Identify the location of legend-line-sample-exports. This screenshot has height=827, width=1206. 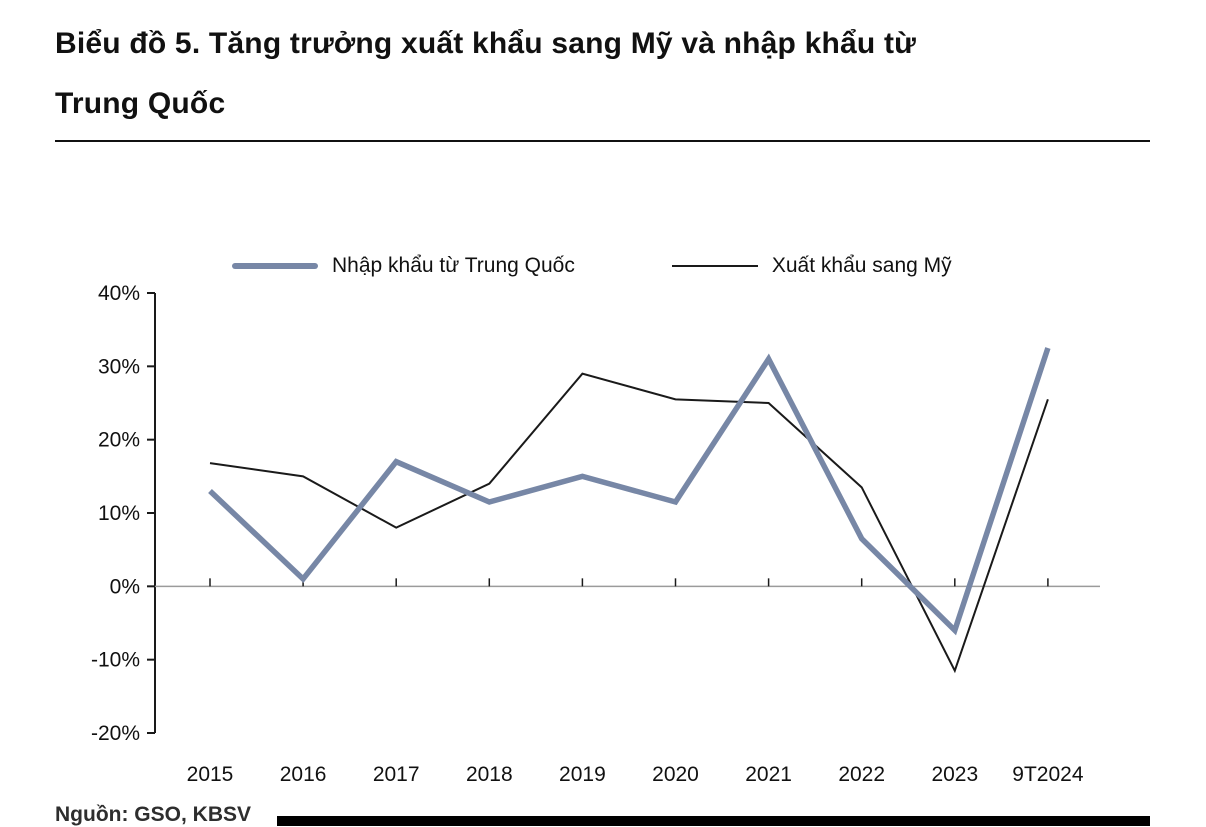
(714, 266).